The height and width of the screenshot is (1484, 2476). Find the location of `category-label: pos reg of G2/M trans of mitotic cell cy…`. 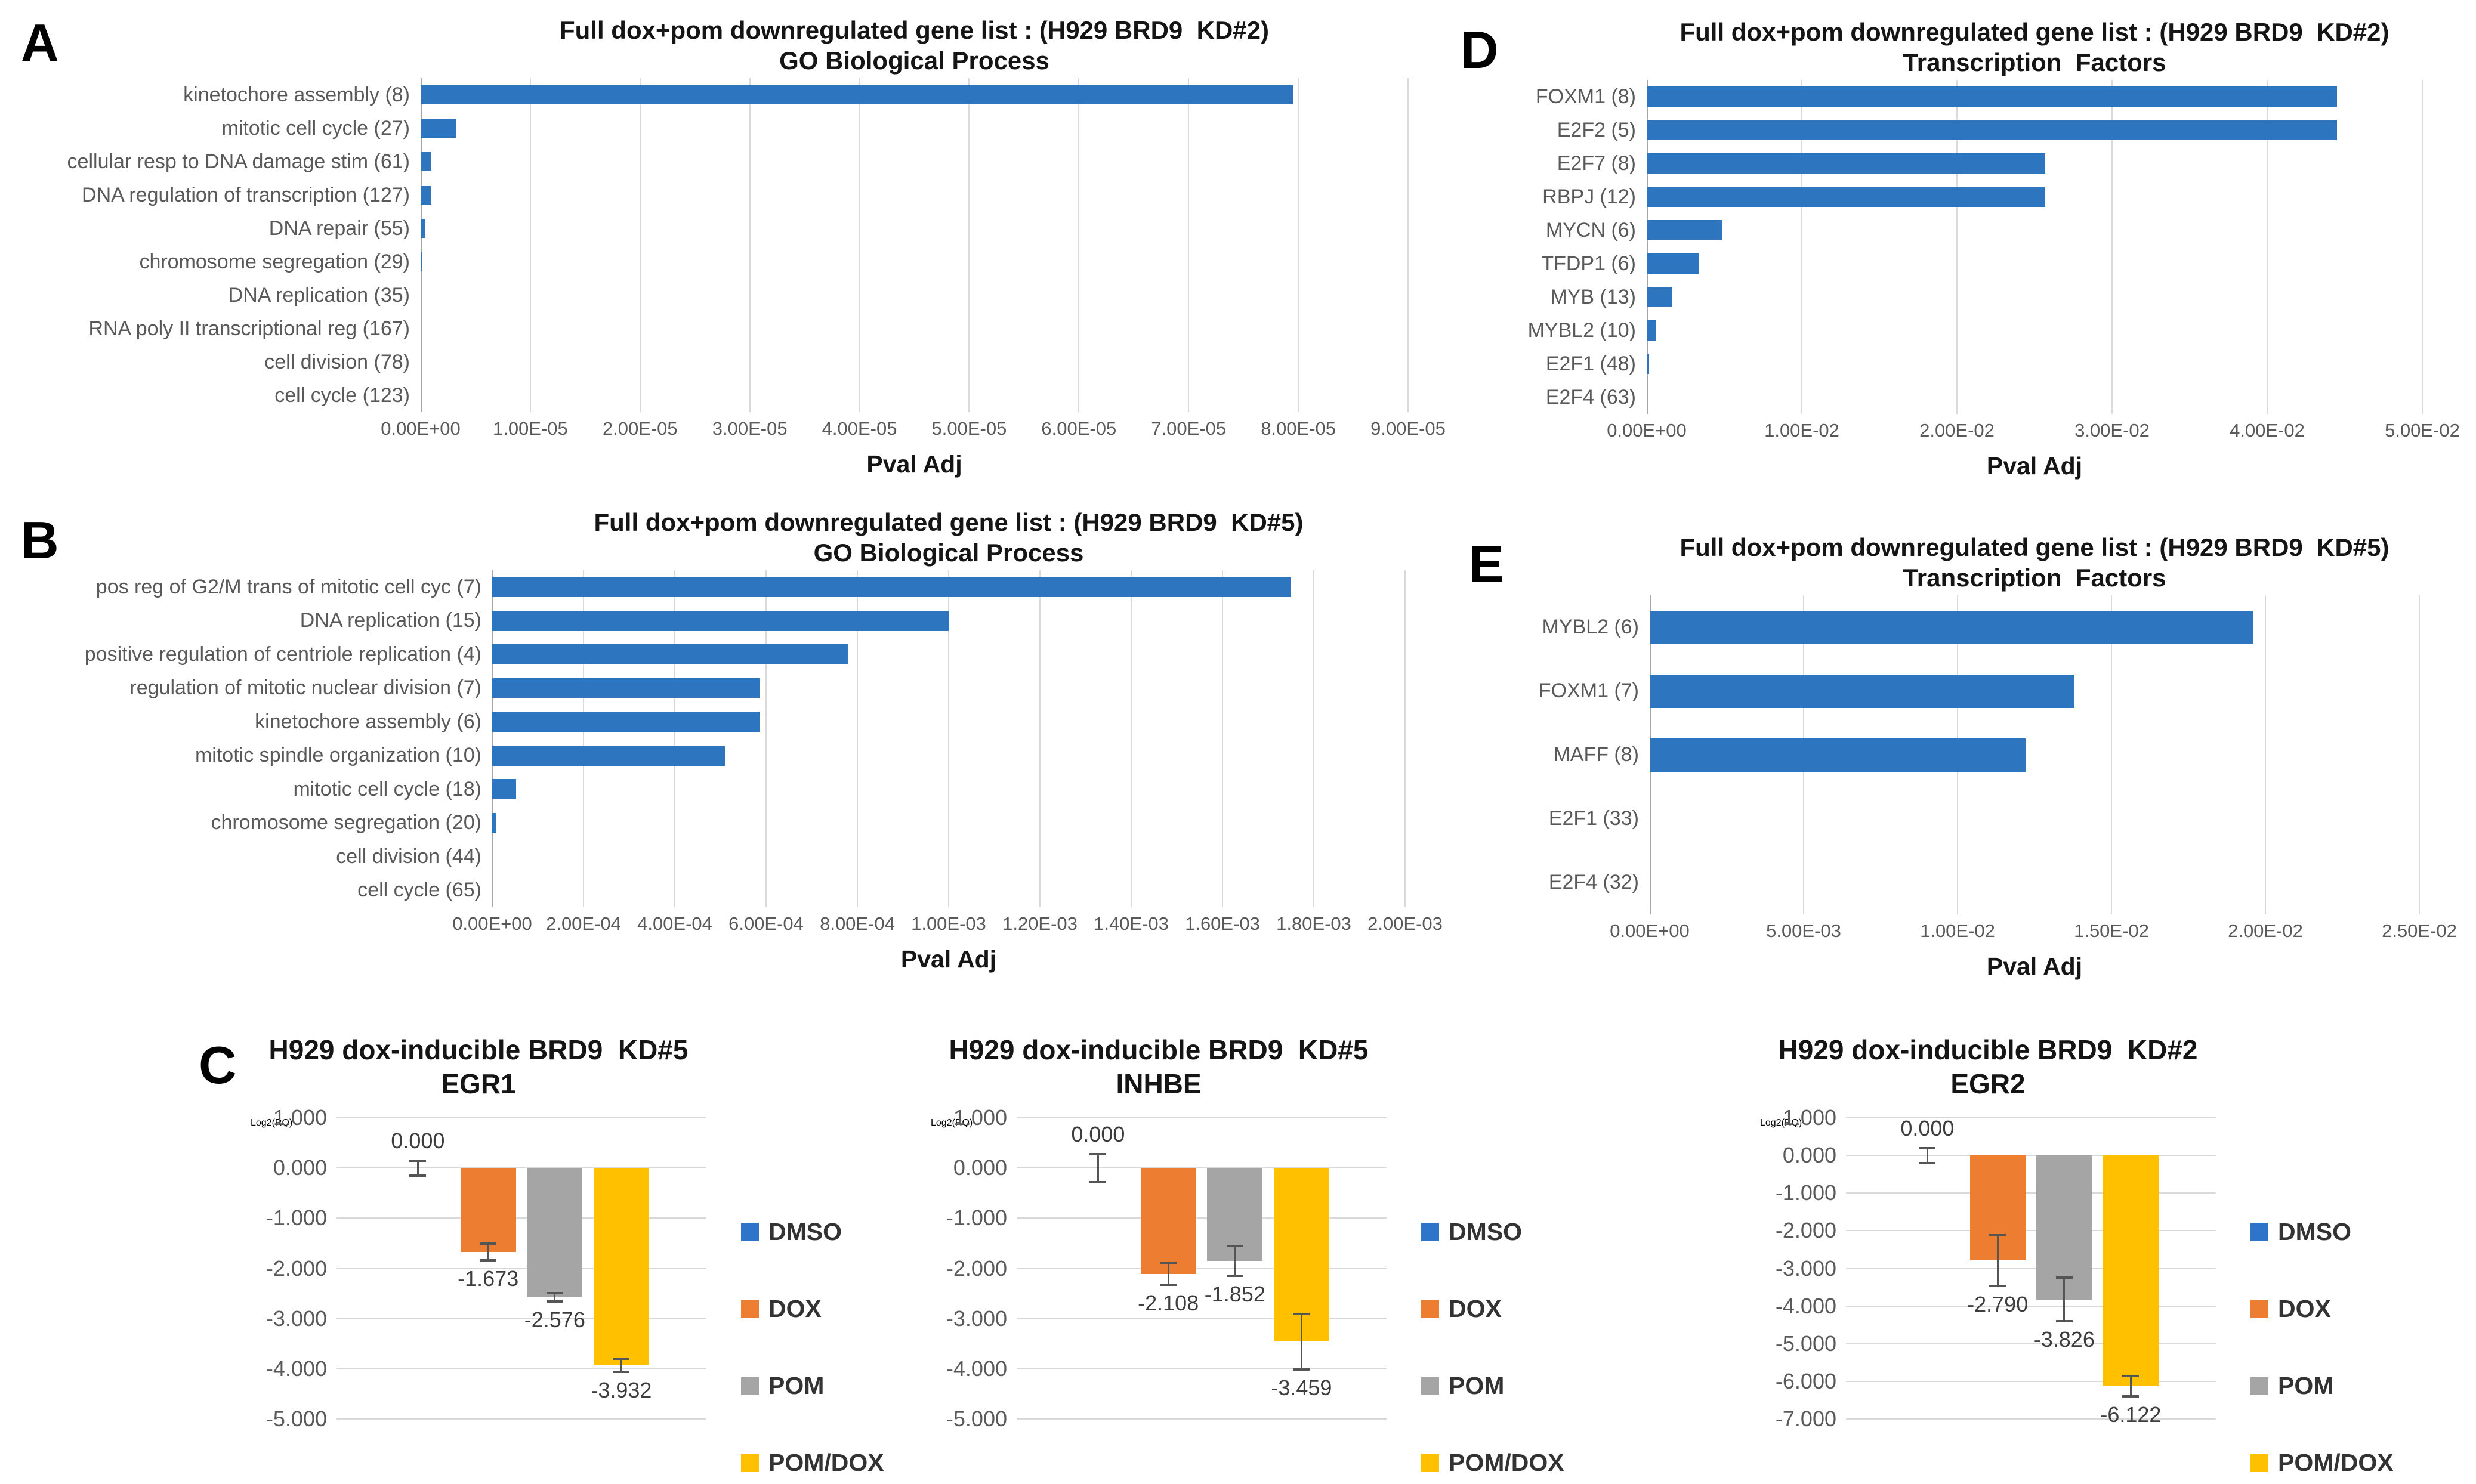

category-label: pos reg of G2/M trans of mitotic cell cy… is located at coordinates (288, 586).